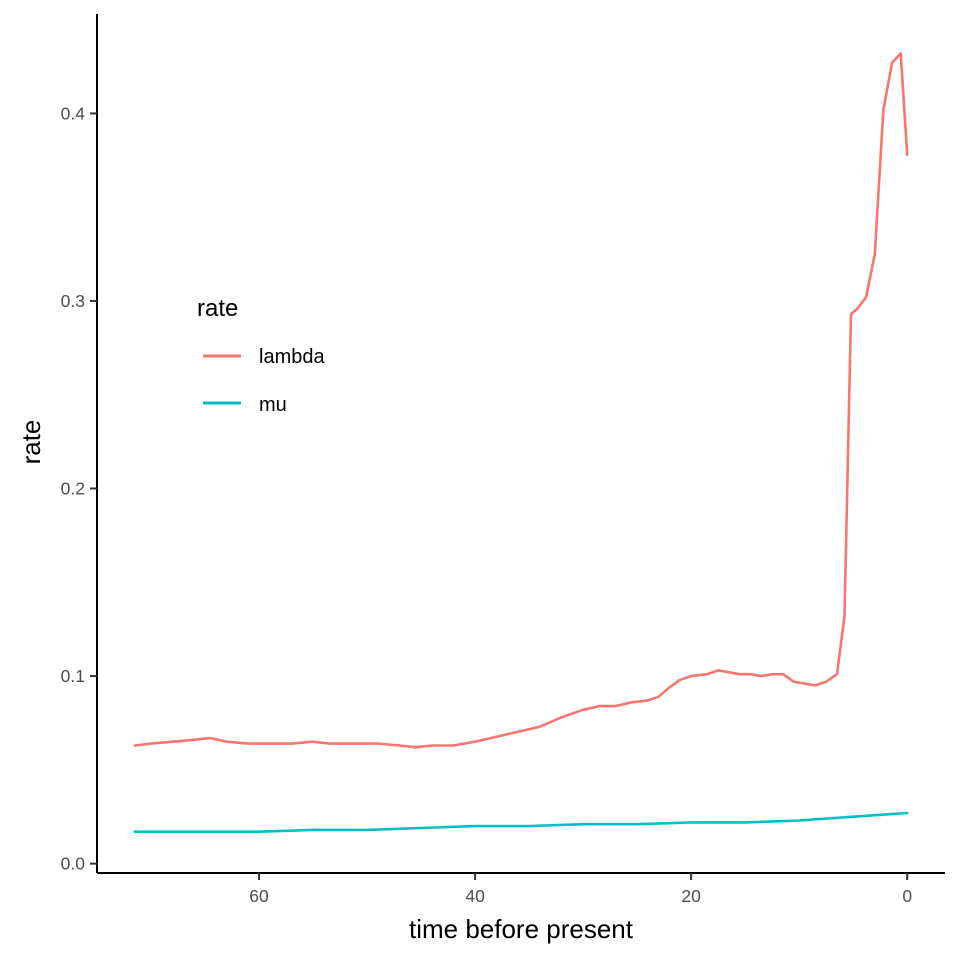 This screenshot has width=960, height=960. Describe the element at coordinates (475, 896) in the screenshot. I see `x-tick-label: 40` at that location.